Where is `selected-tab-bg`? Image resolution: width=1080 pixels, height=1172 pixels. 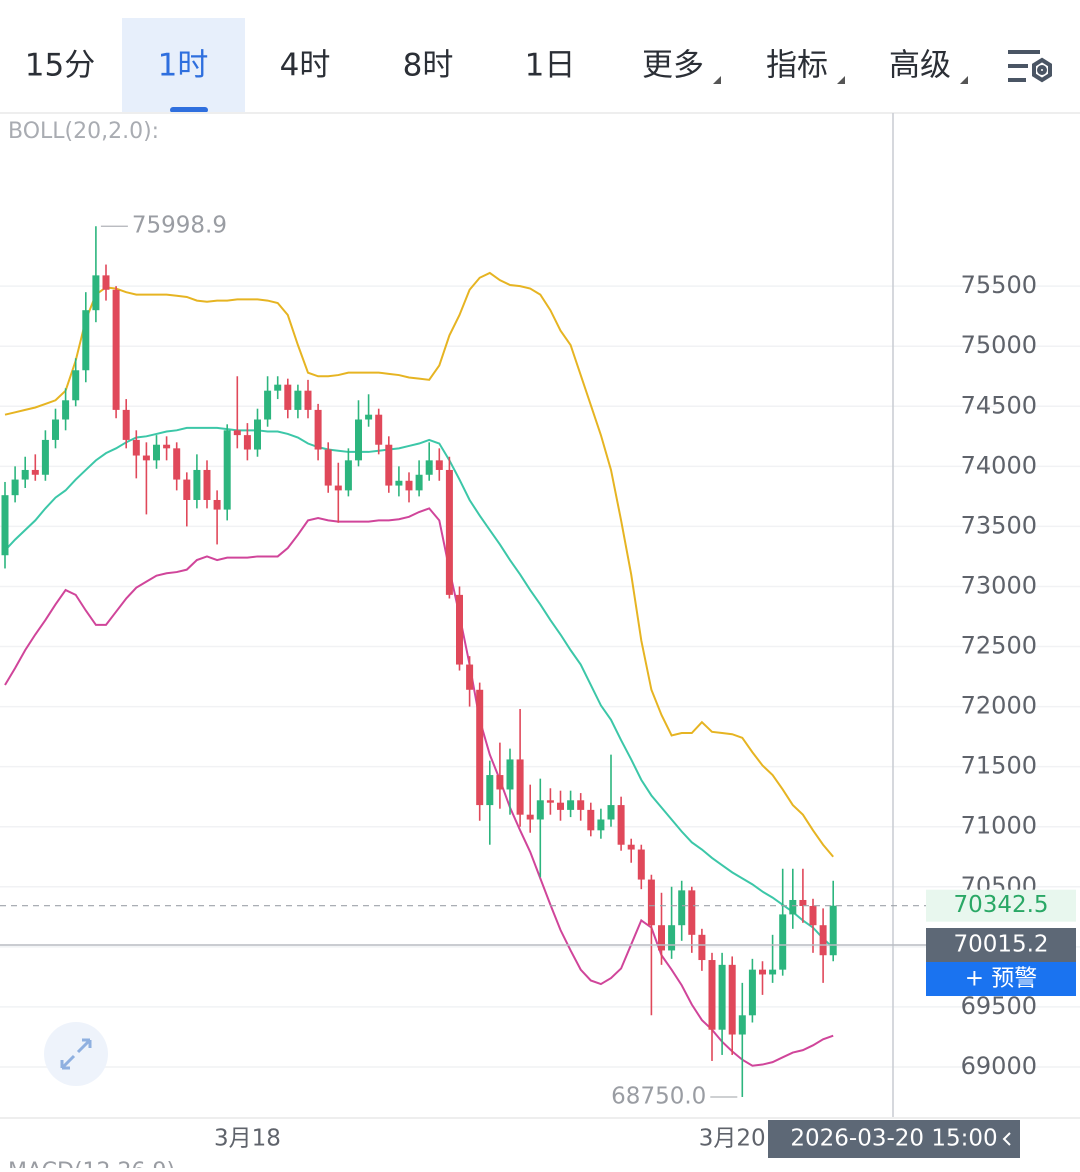
selected-tab-bg is located at coordinates (183, 65).